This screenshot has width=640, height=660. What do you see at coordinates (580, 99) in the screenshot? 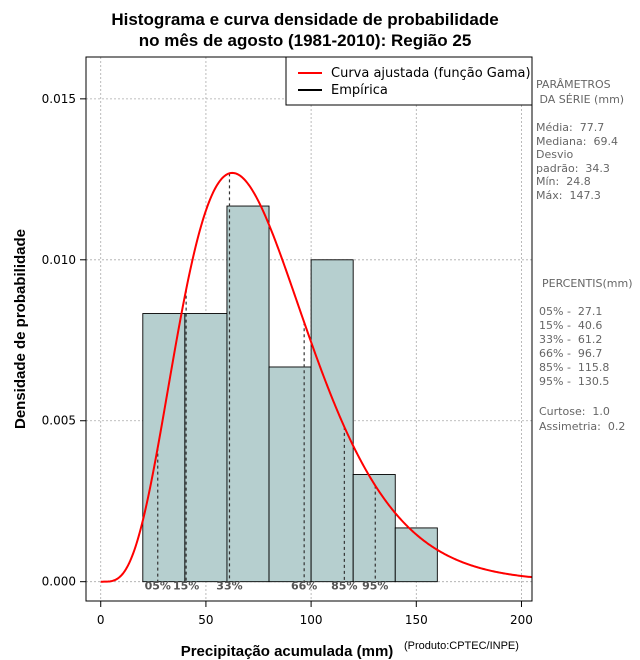
I see `params-heading-units: DA SÉRIE (mm)` at bounding box center [580, 99].